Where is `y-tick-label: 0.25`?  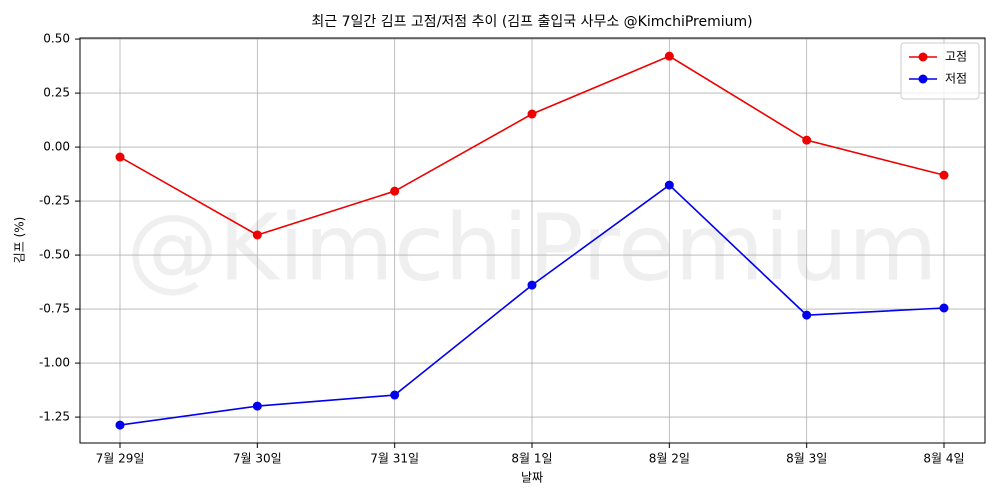
y-tick-label: 0.25 is located at coordinates (56, 93).